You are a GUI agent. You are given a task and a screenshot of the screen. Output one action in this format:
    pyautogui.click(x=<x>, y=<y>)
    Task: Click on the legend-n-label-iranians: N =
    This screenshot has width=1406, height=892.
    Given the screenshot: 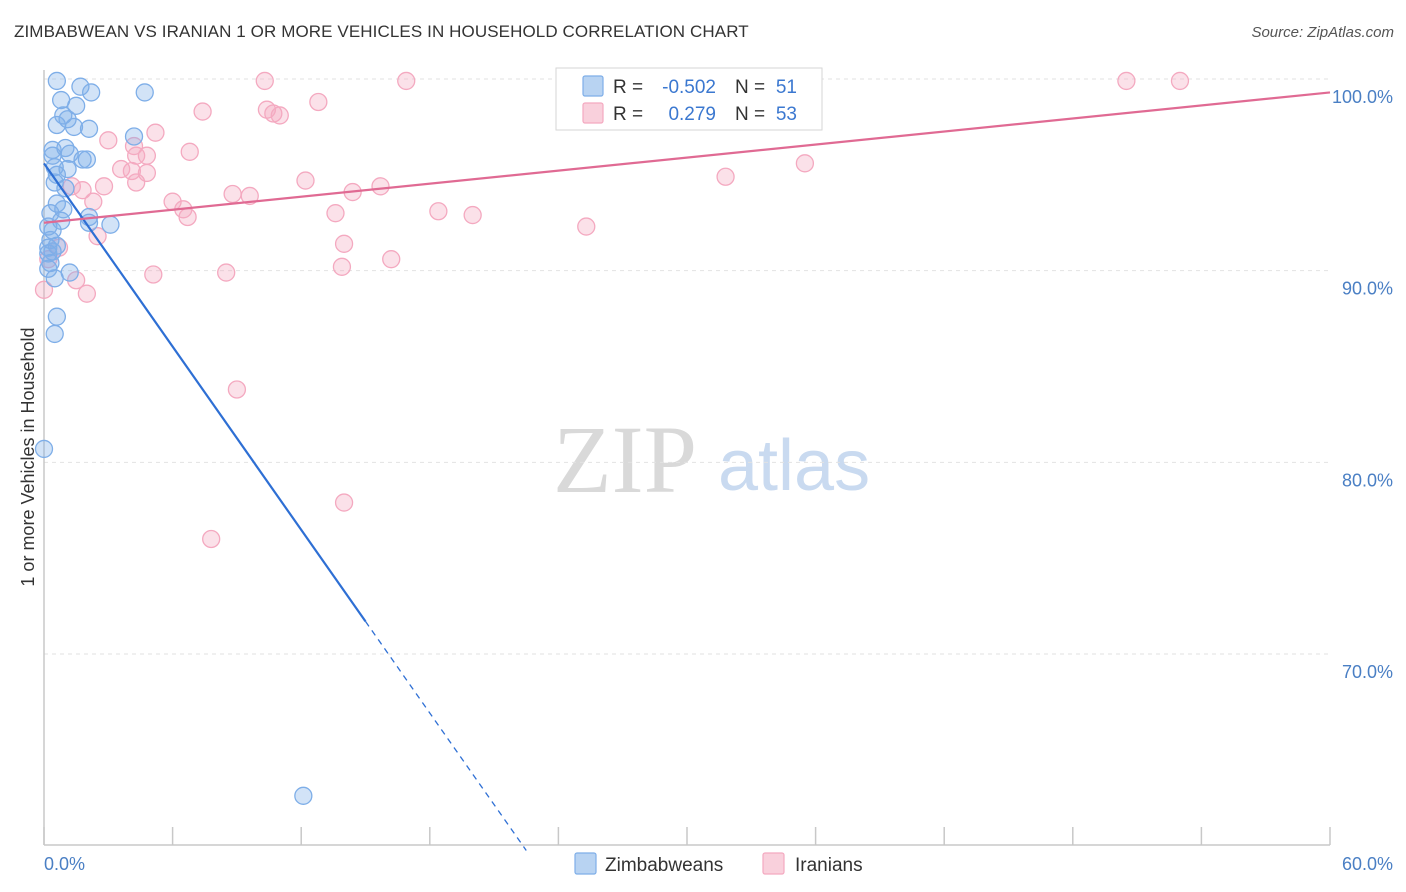 What is the action you would take?
    pyautogui.click(x=750, y=114)
    